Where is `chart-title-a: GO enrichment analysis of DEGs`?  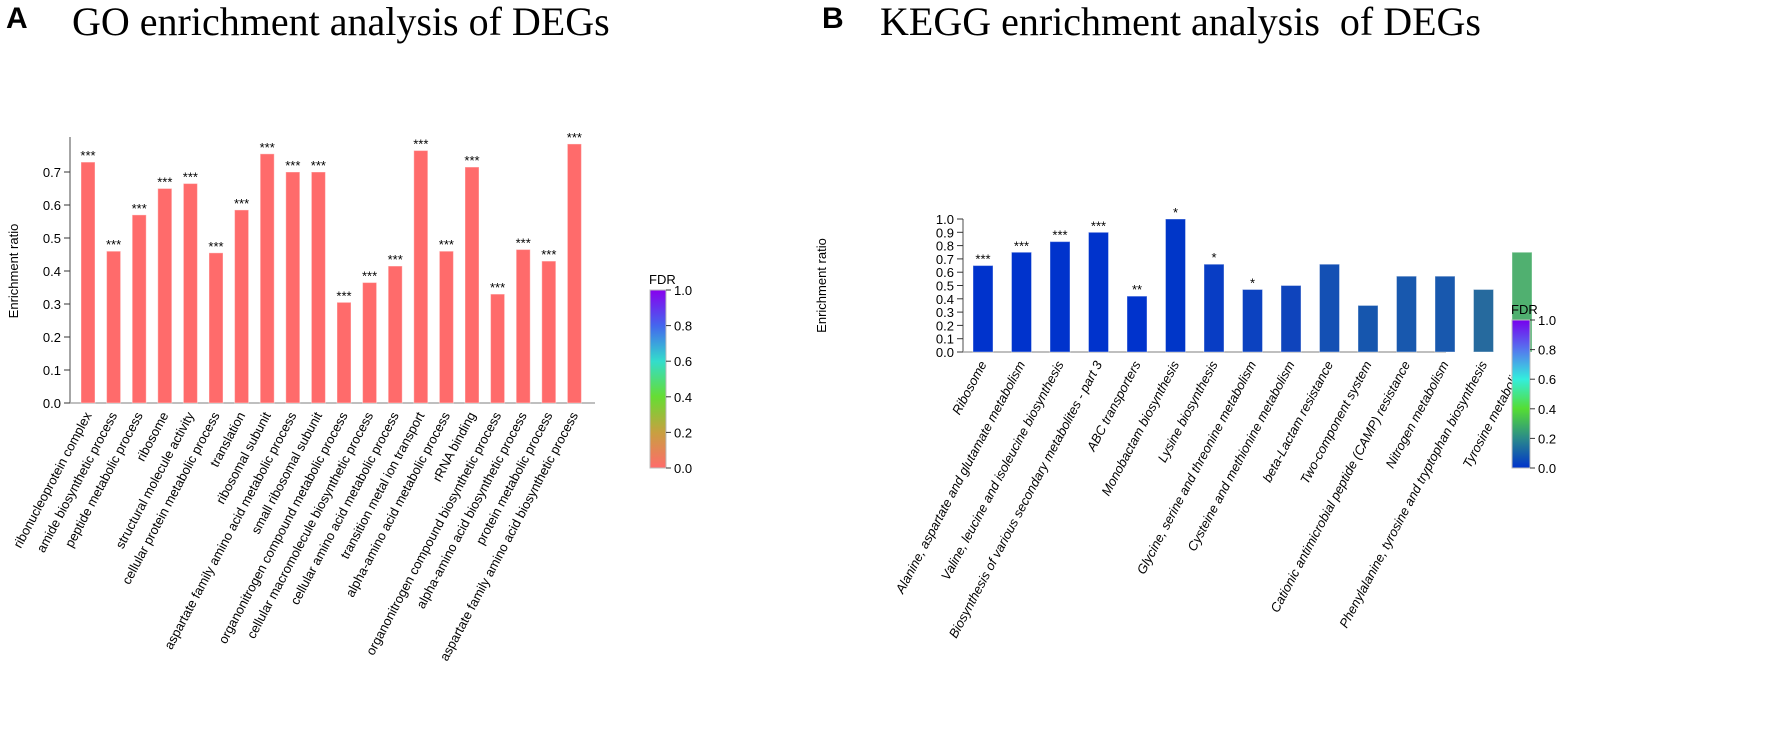
chart-title-a: GO enrichment analysis of DEGs is located at coordinates (341, 22).